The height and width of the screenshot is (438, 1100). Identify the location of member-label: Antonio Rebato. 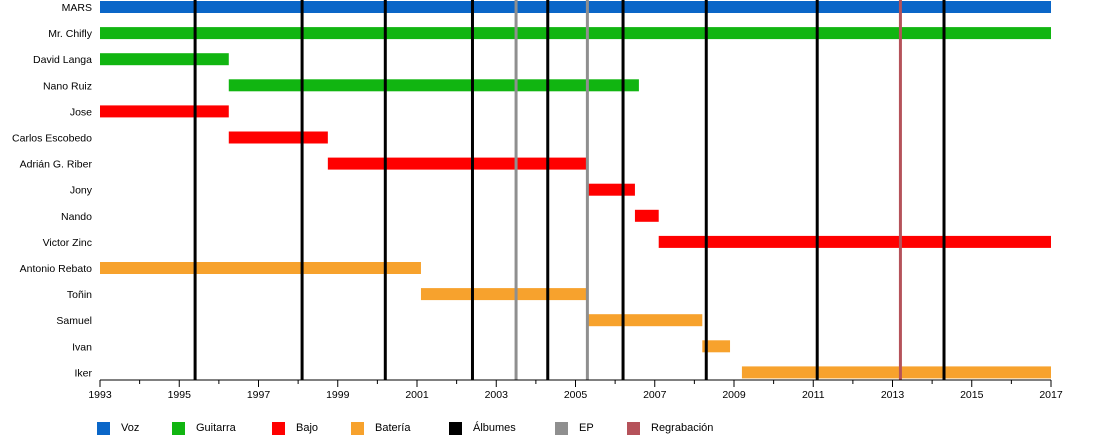
(56, 269).